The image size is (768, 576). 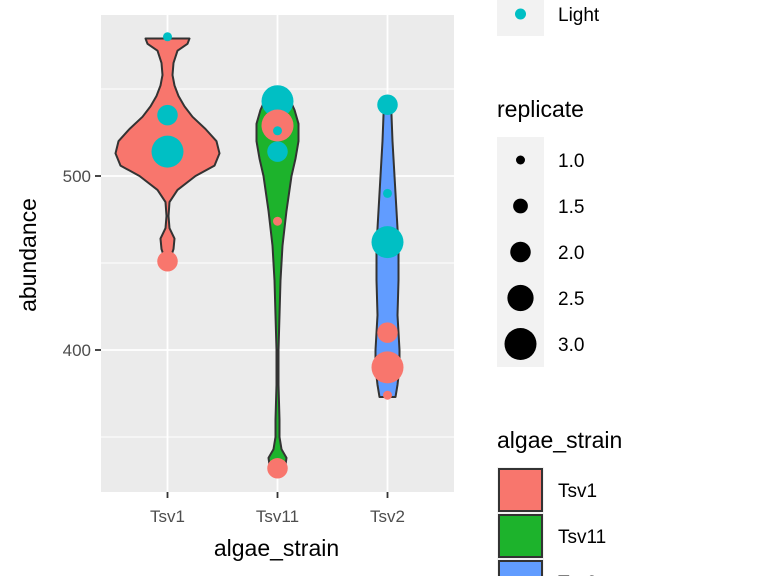 What do you see at coordinates (571, 253) in the screenshot?
I see `legend-label: 2.0` at bounding box center [571, 253].